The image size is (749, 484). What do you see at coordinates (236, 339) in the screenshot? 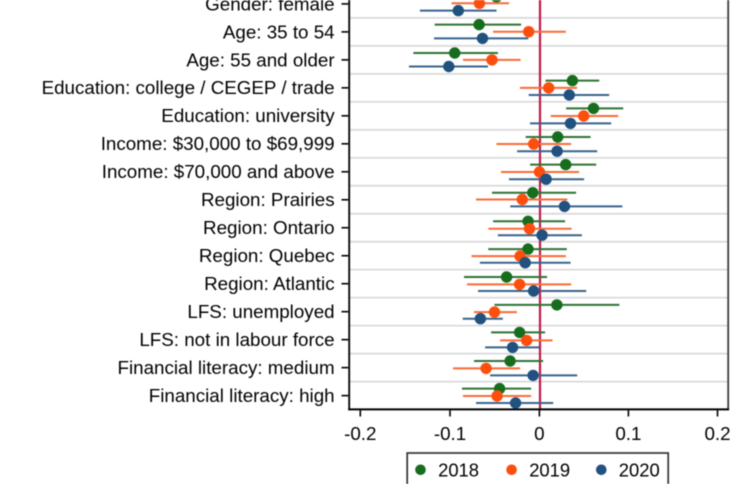
I see `svg-text: LFS: not in labour force` at bounding box center [236, 339].